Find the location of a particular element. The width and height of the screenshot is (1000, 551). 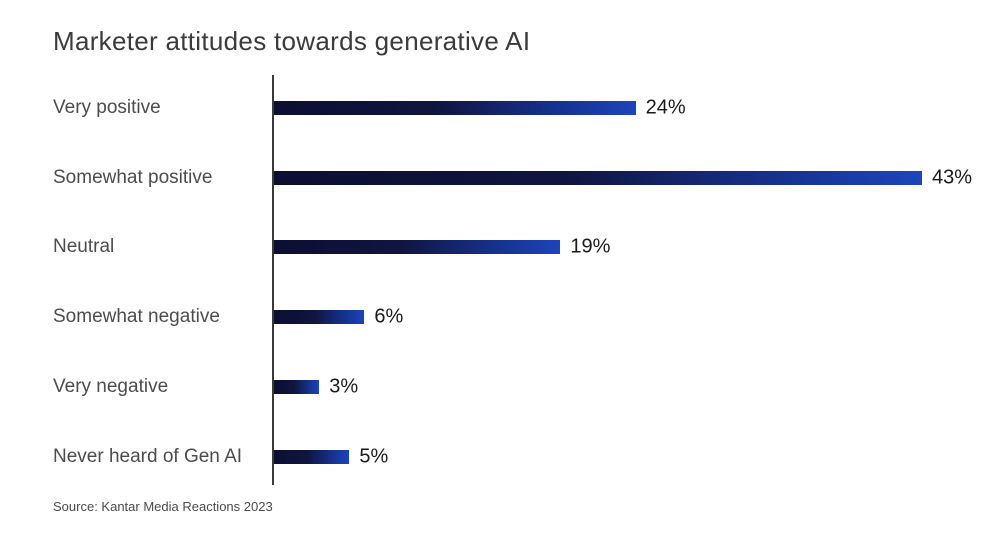

value-label: 43% is located at coordinates (952, 177).